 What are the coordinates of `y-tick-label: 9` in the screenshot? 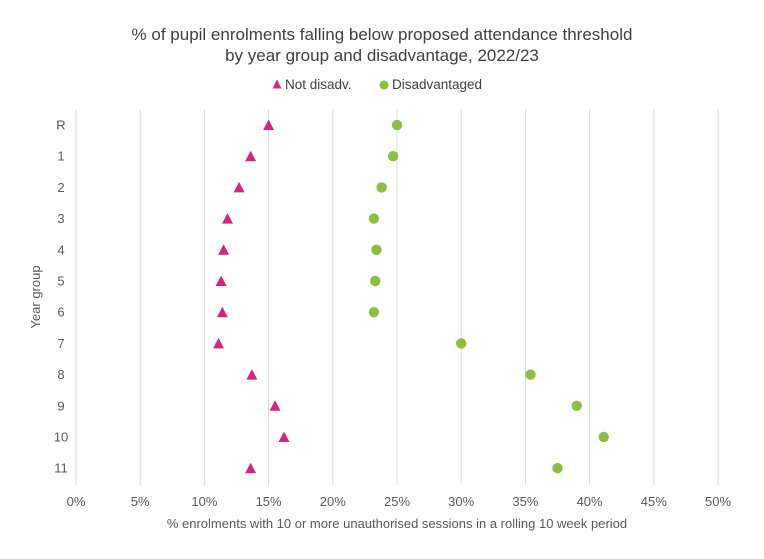 It's located at (60, 405).